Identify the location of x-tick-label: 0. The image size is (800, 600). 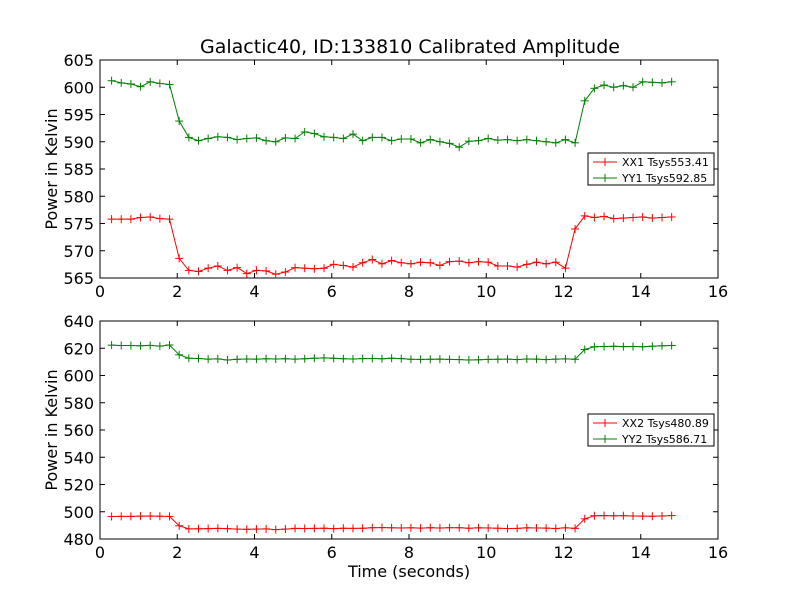
(100, 552).